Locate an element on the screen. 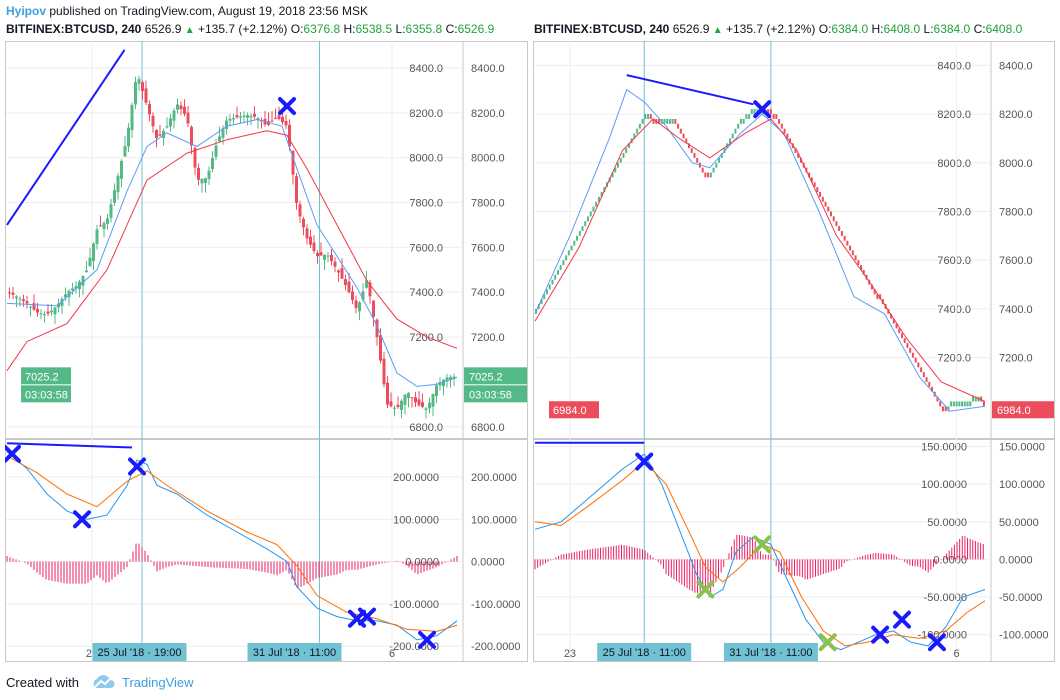 This screenshot has width=1060, height=700. price-tick-label: 8200.0 is located at coordinates (1016, 115).